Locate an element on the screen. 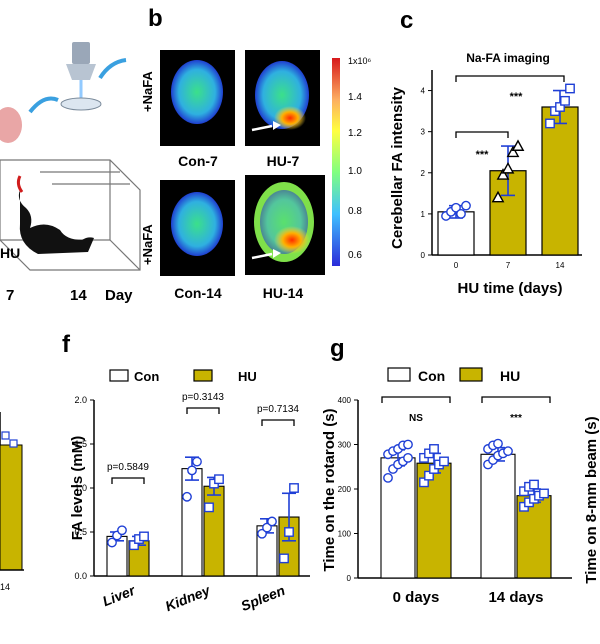  colorbar-tick: 1x10⁶ is located at coordinates (360, 61).